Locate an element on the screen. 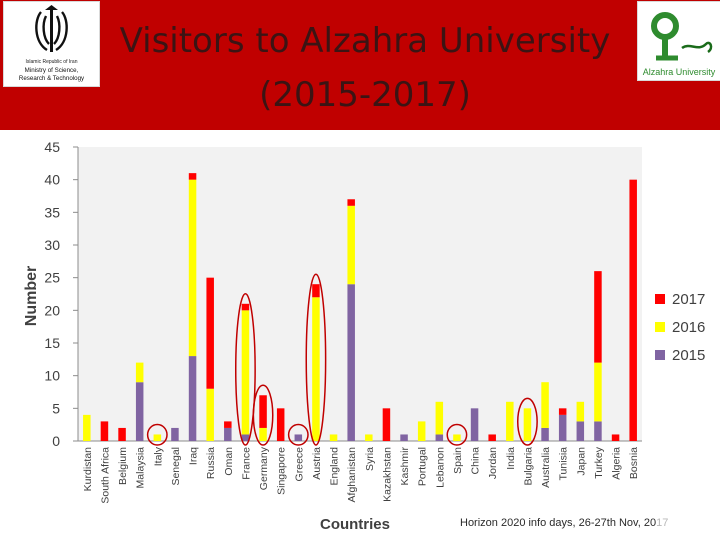 The width and height of the screenshot is (720, 540). y-axis-label: Number is located at coordinates (31, 296).